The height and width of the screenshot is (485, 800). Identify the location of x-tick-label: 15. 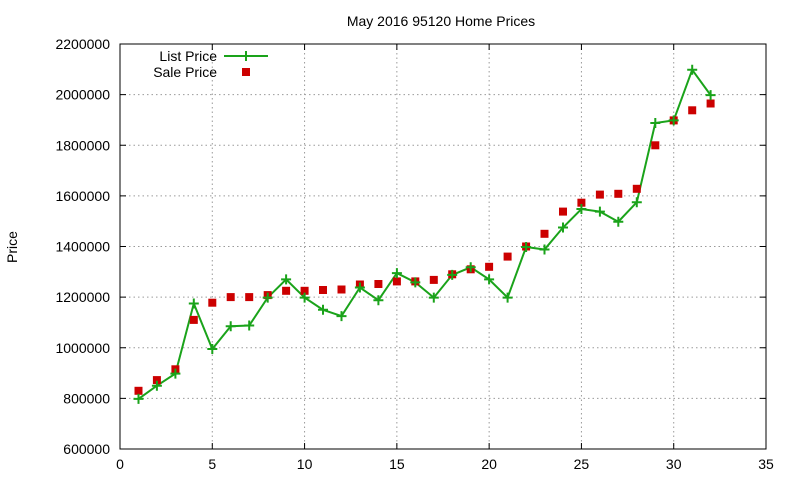
(397, 464).